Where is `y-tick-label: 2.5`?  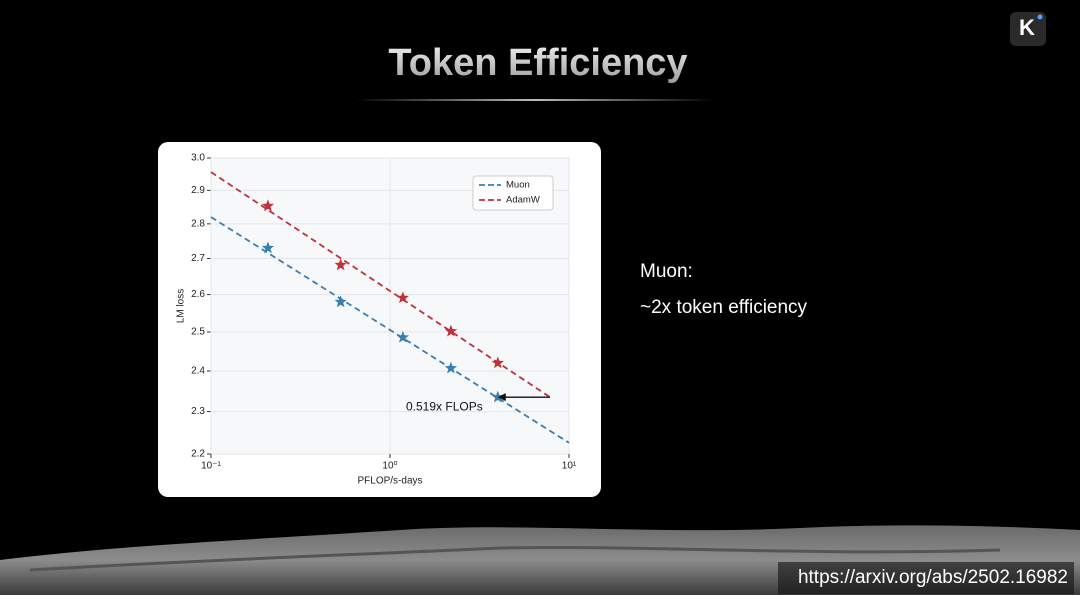
y-tick-label: 2.5 is located at coordinates (198, 332).